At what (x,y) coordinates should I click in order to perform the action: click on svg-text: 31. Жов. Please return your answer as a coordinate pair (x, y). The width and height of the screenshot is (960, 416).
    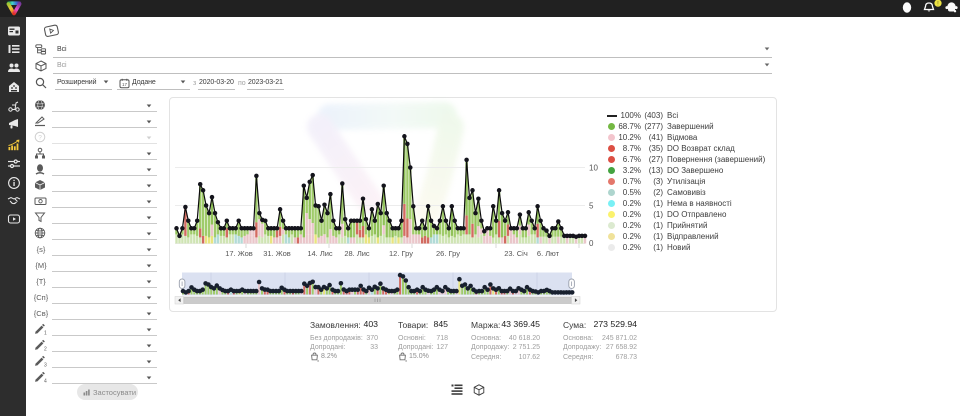
    Looking at the image, I should click on (277, 253).